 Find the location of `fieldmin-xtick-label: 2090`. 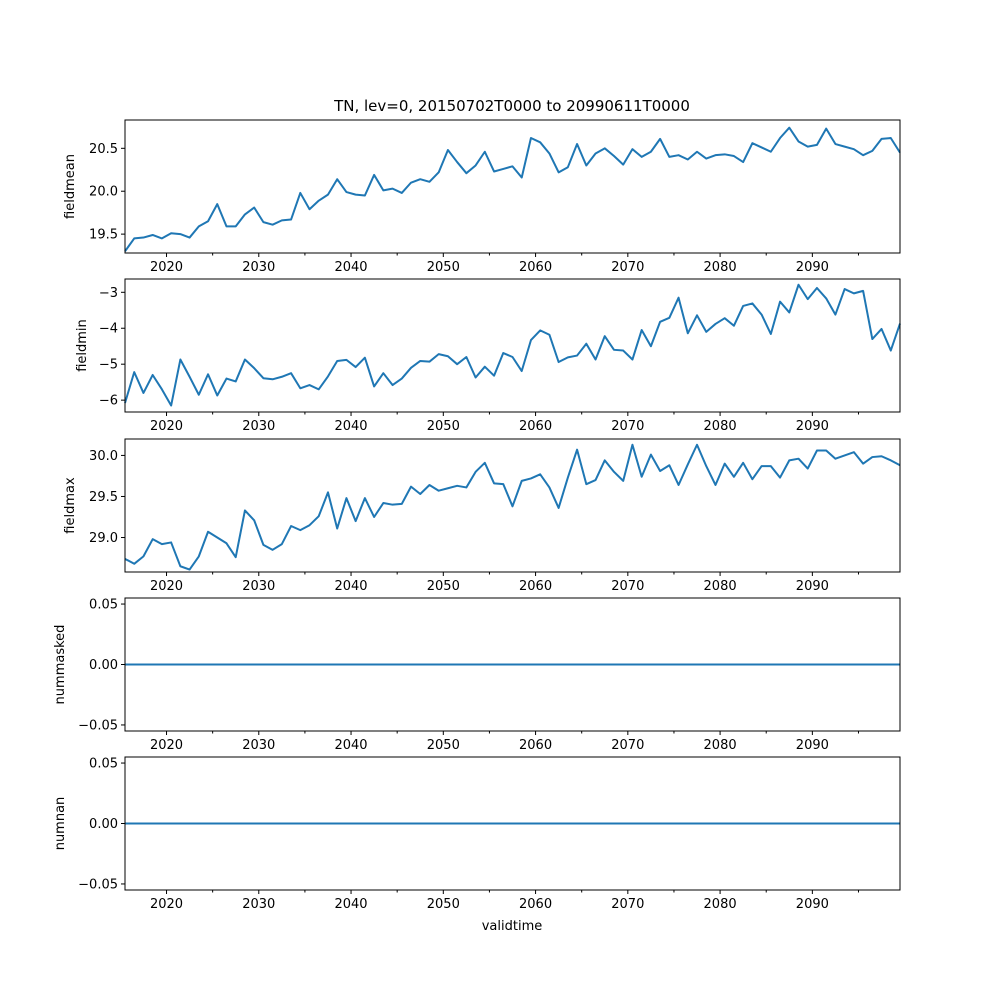

fieldmin-xtick-label: 2090 is located at coordinates (812, 426).